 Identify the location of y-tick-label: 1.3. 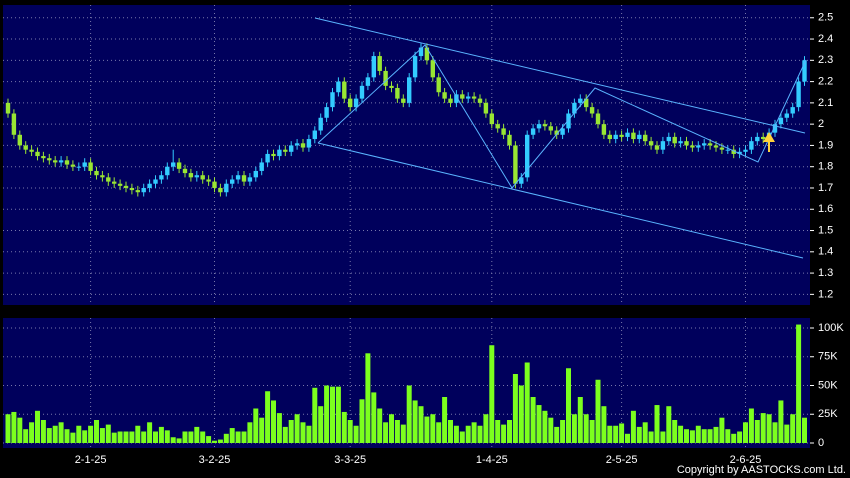
(825, 273).